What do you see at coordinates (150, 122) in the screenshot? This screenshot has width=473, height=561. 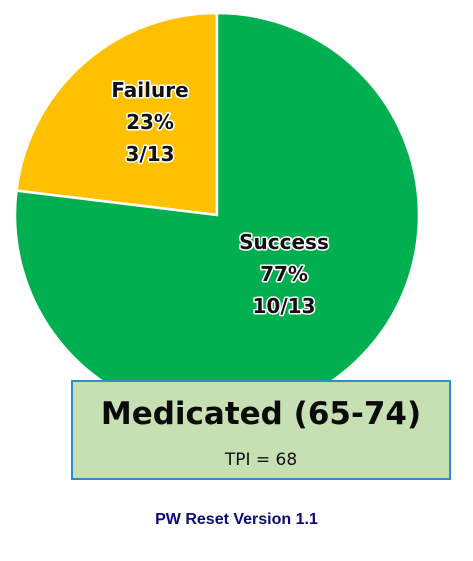 I see `failure-percent-label: 23%` at bounding box center [150, 122].